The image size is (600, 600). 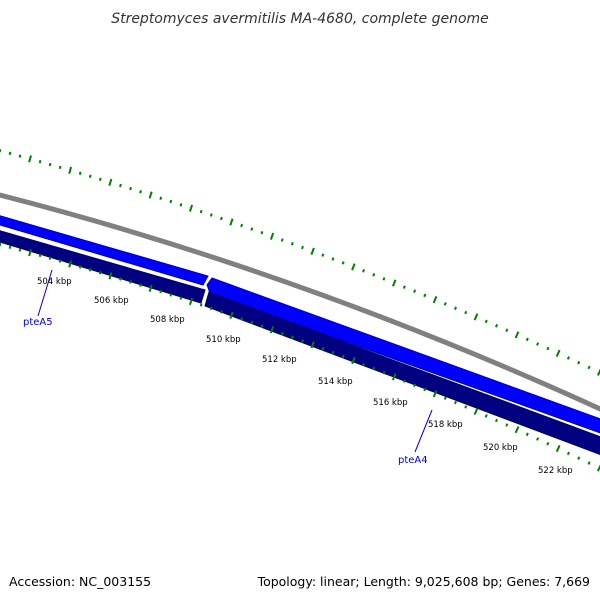 What do you see at coordinates (413, 460) in the screenshot?
I see `gene-label-pteA4: pteA4` at bounding box center [413, 460].